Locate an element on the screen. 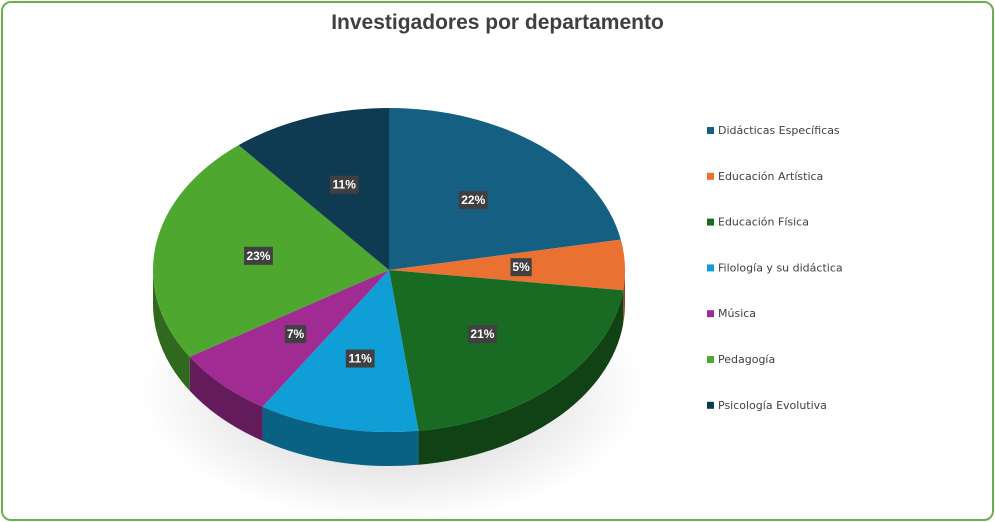  legend-item-pedagogia: Pedagogía is located at coordinates (741, 359).